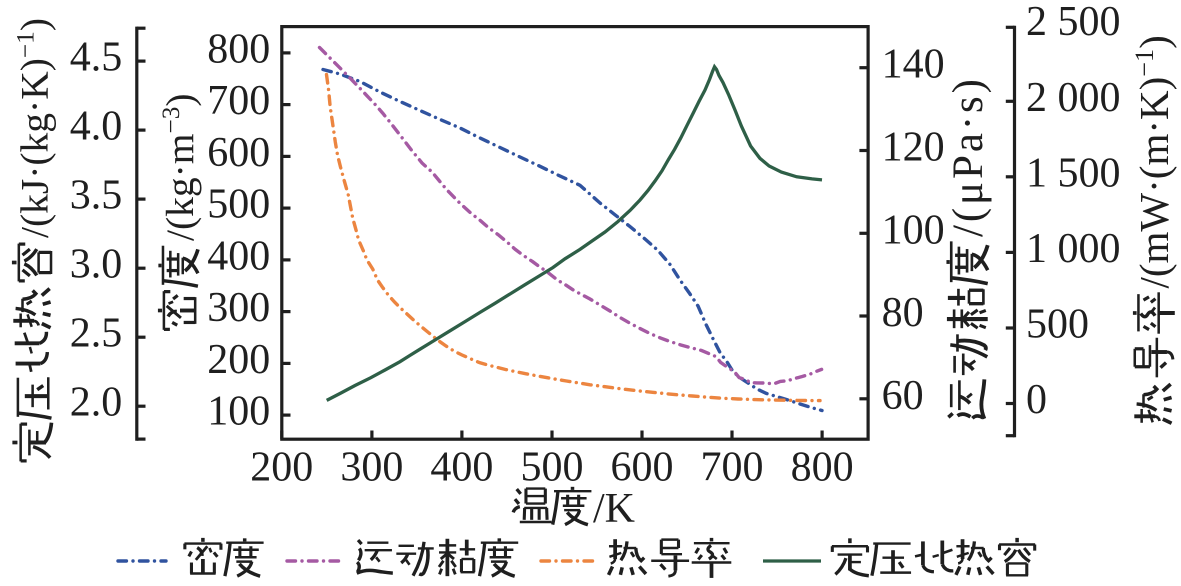  Describe the element at coordinates (96, 127) in the screenshot. I see `svg-text: 4.0` at that location.